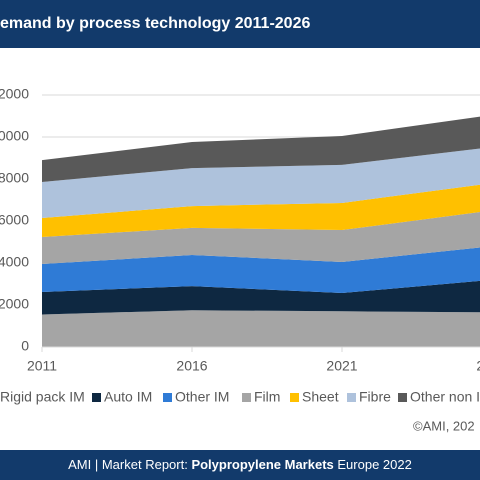  What do you see at coordinates (202, 397) in the screenshot?
I see `legend-label: Other IM` at bounding box center [202, 397].